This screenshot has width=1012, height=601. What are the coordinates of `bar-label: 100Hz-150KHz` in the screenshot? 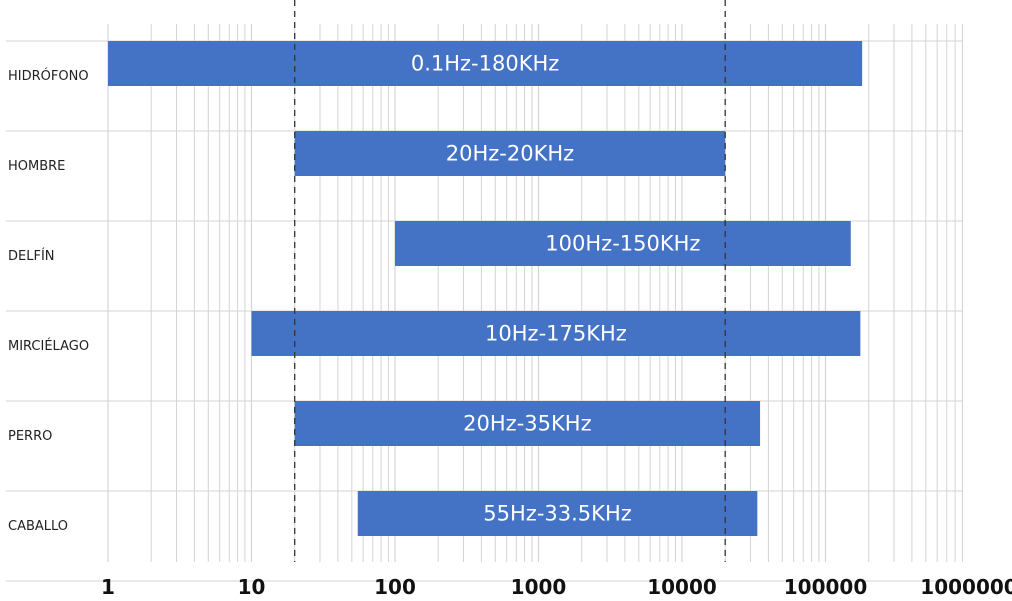 It's located at (622, 244).